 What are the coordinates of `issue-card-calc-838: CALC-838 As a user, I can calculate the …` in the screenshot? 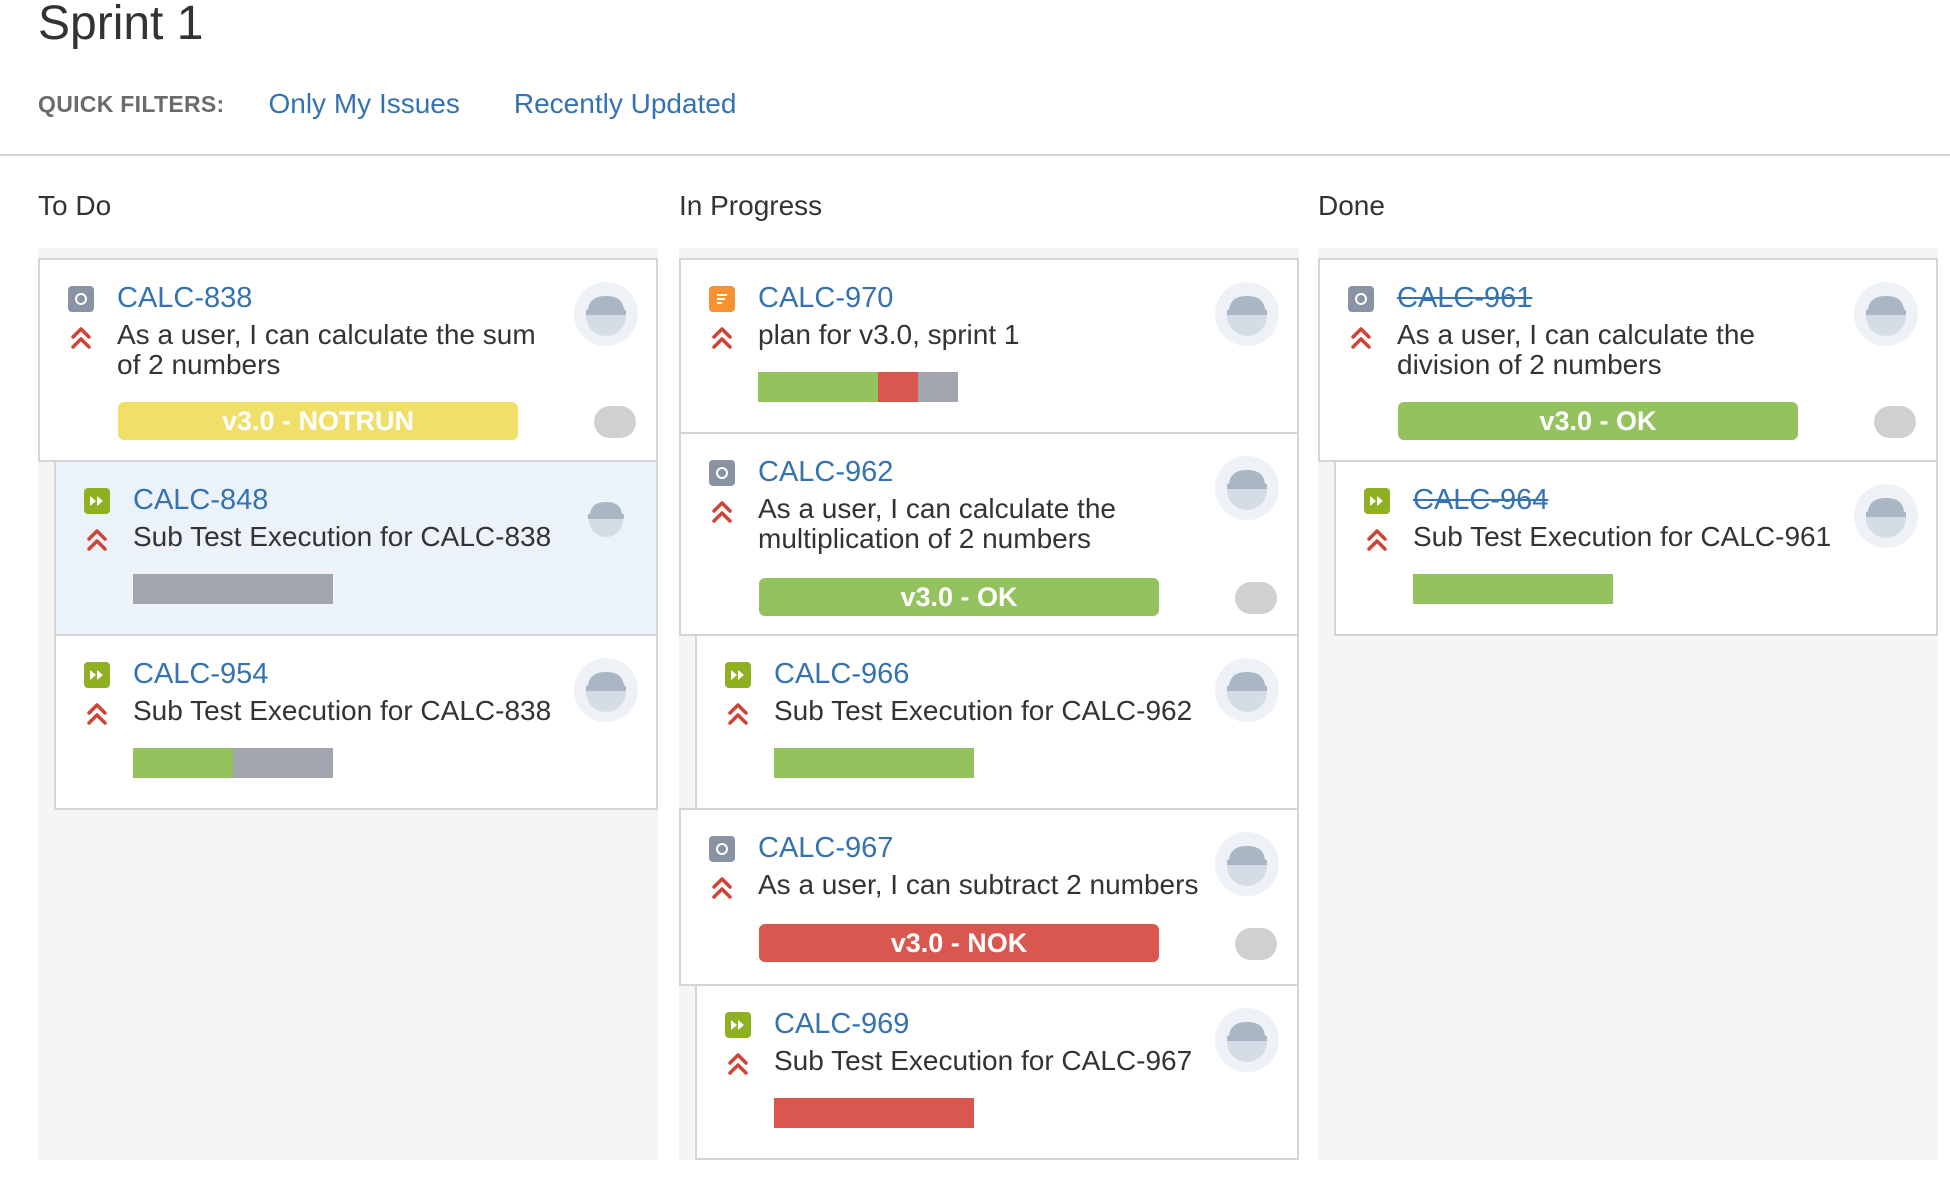 It's located at (348, 360).